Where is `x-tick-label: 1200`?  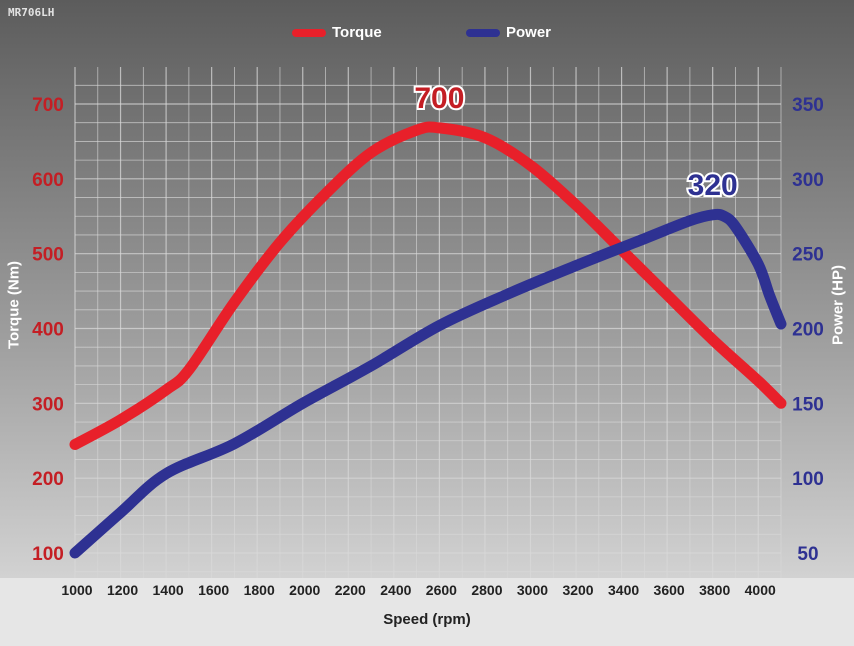
x-tick-label: 1200 is located at coordinates (122, 590).